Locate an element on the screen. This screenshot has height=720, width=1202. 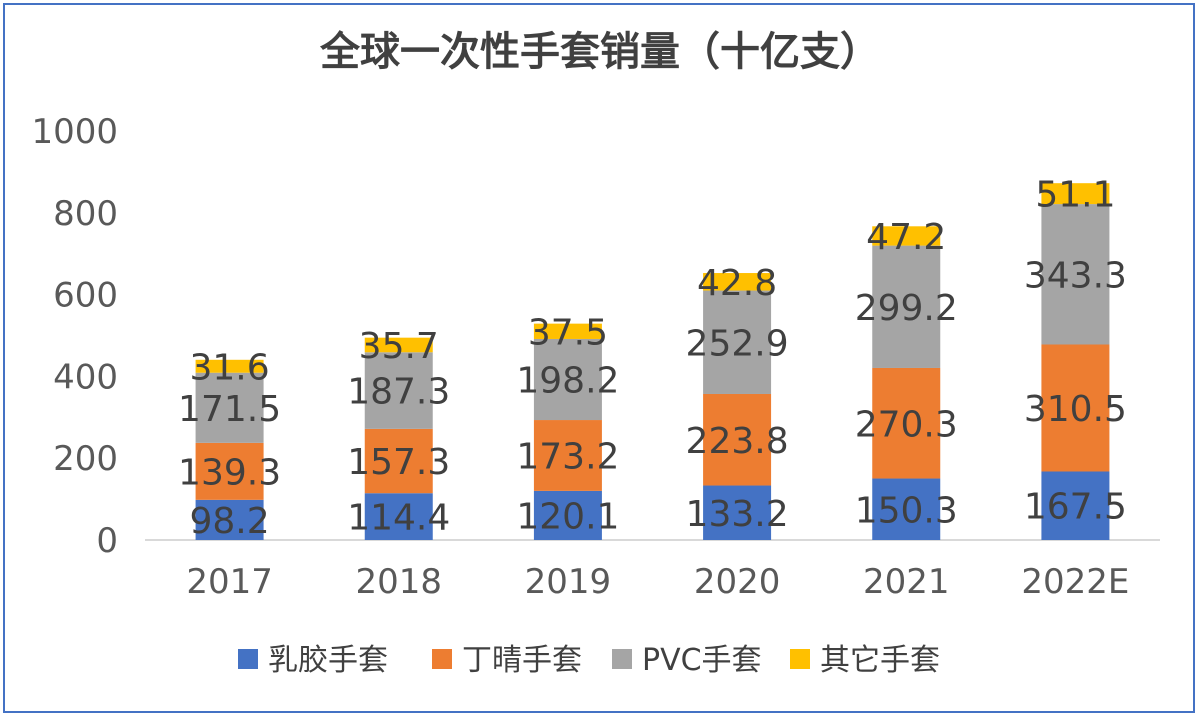
legend-label: 乳胶手套 is located at coordinates (328, 660).